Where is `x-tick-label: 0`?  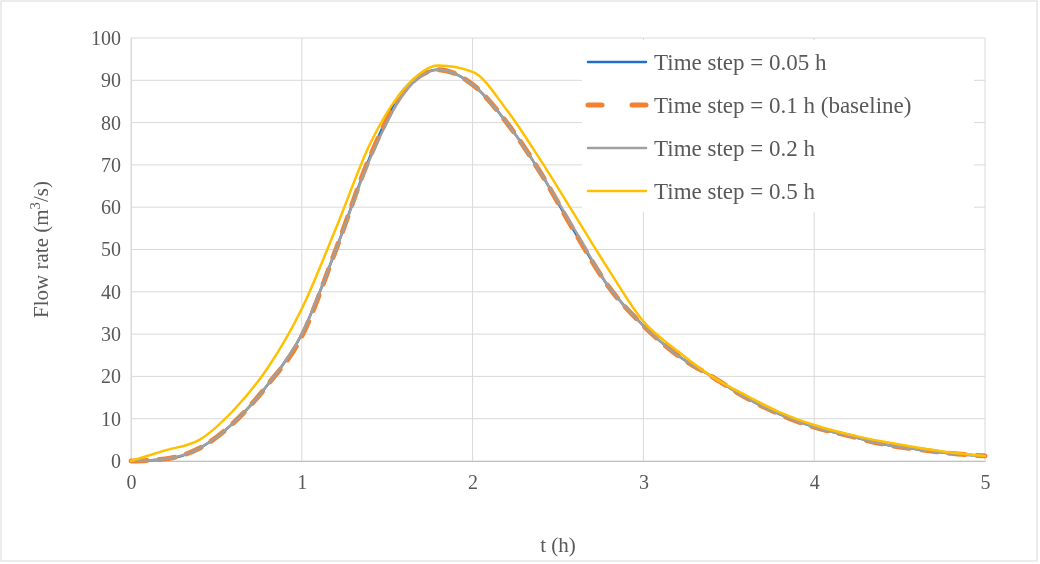 x-tick-label: 0 is located at coordinates (131, 482).